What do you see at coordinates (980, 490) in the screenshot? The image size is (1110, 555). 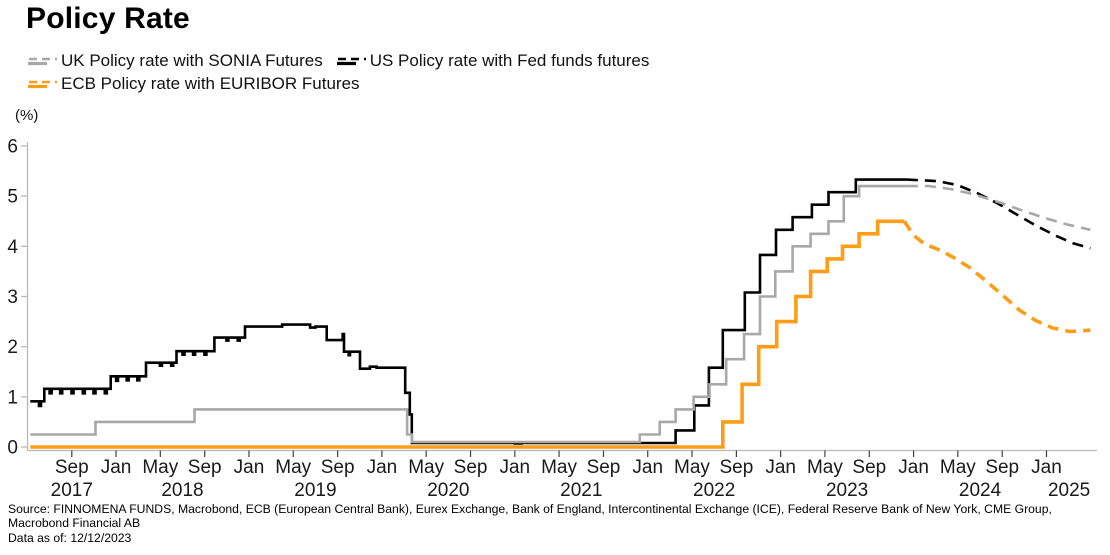 I see `x-axis-year-label: 2024` at bounding box center [980, 490].